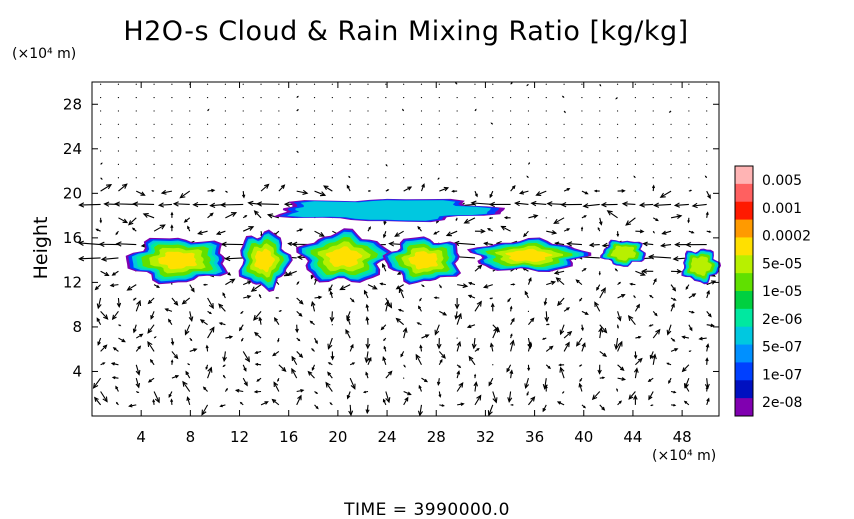 This screenshot has height=519, width=854. What do you see at coordinates (485, 437) in the screenshot?
I see `x-tick-label: 32` at bounding box center [485, 437].